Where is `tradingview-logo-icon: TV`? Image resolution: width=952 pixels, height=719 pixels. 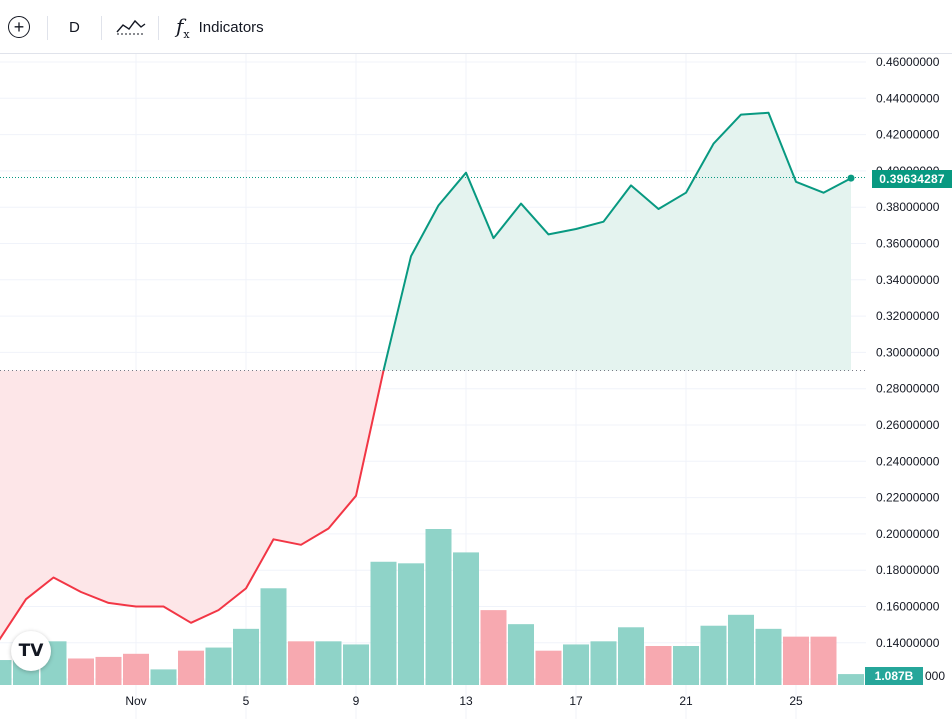
tradingview-logo-icon: TV is located at coordinates (31, 651).